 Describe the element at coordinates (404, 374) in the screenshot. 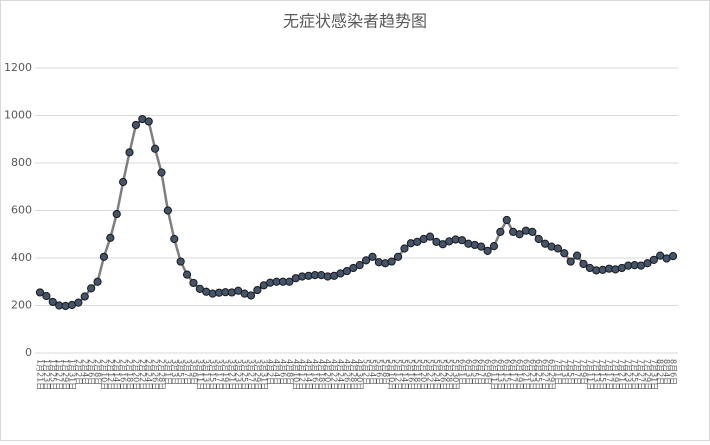

I see `x-tick-label: 5月14日` at that location.